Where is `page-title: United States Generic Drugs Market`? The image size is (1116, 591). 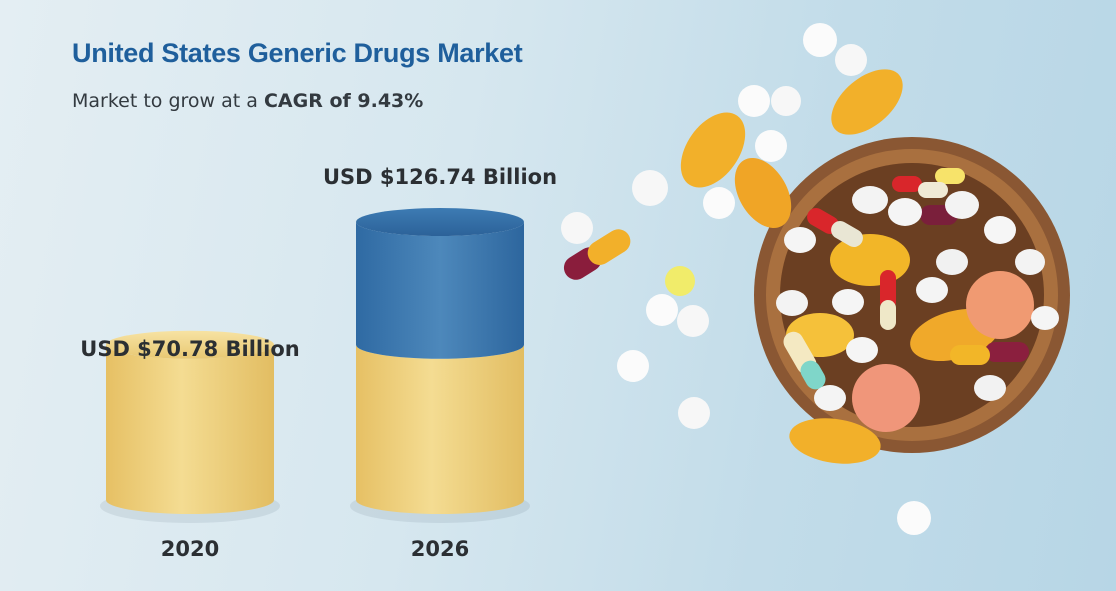
page-title: United States Generic Drugs Market is located at coordinates (297, 53).